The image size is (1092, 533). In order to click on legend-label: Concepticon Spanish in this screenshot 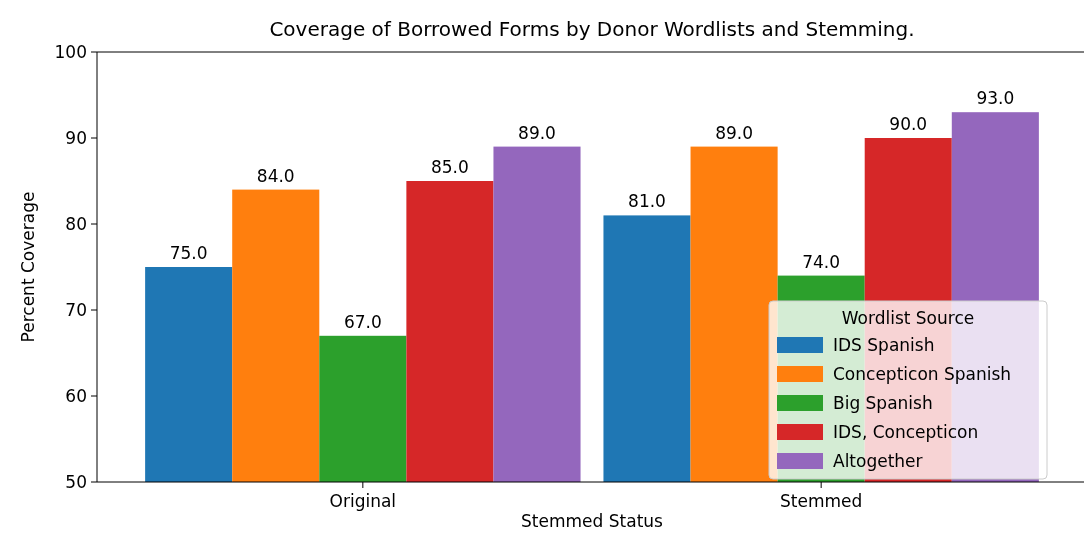, I will do `click(922, 373)`.